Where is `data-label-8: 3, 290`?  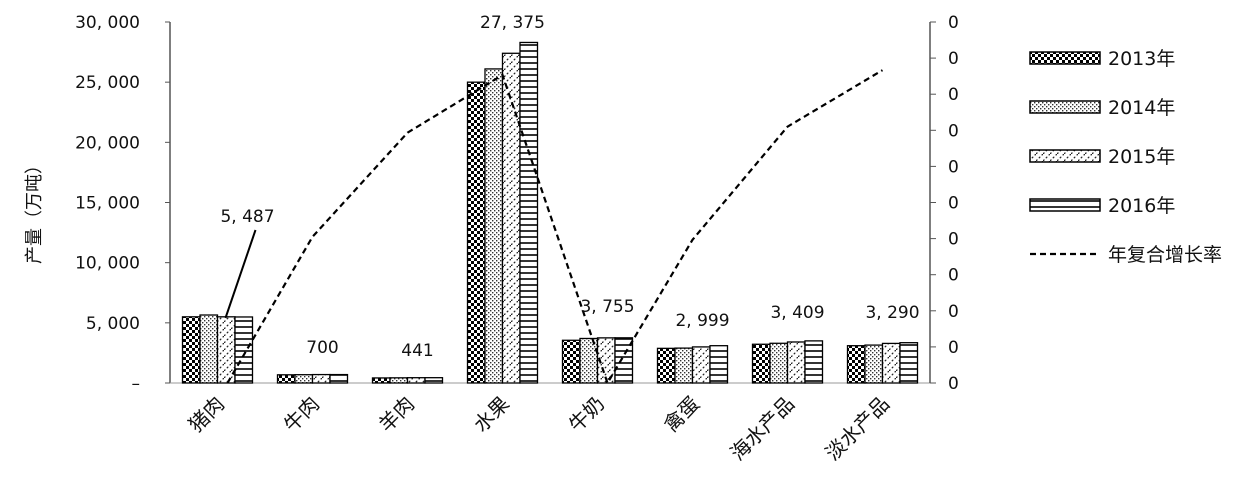
data-label-8: 3, 290 is located at coordinates (892, 313).